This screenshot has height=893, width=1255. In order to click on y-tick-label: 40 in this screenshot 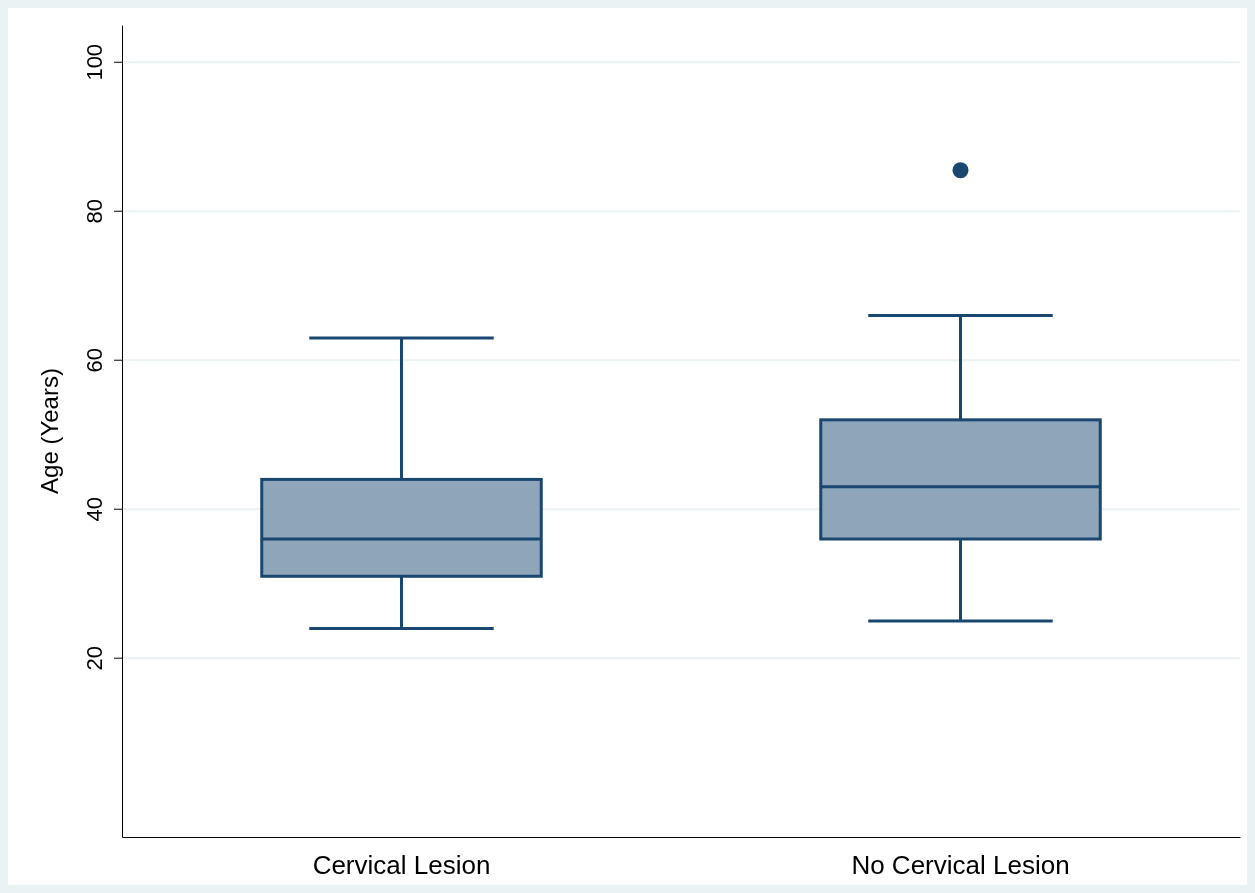, I will do `click(94, 509)`.